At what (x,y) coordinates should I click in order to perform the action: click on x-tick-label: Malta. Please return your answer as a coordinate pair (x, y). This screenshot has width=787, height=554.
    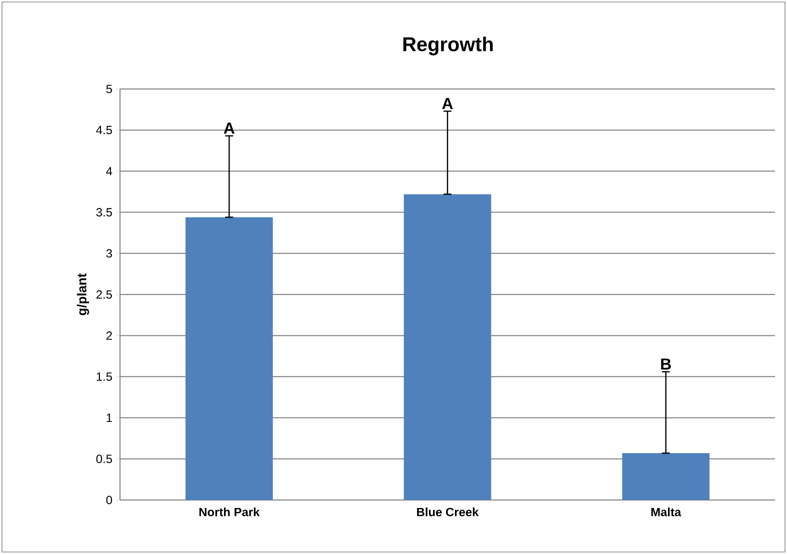
    Looking at the image, I should click on (666, 512).